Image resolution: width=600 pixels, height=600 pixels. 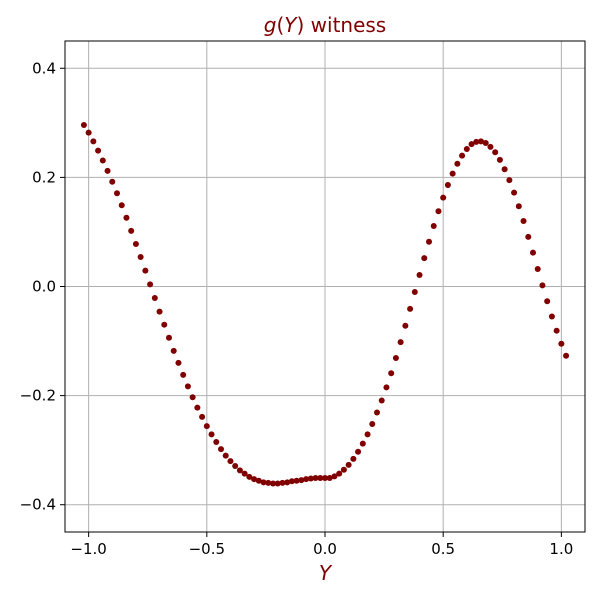 I want to click on x-axis-label: Y, so click(x=326, y=573).